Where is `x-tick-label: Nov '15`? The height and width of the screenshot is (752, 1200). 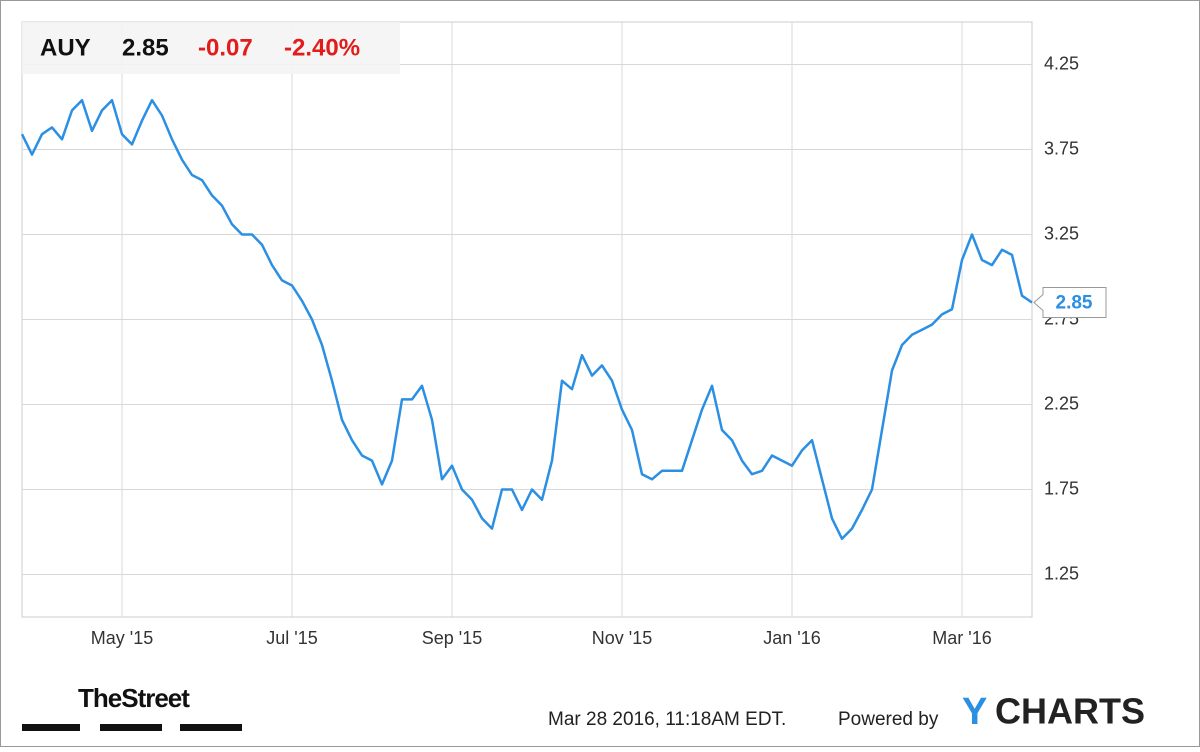 x-tick-label: Nov '15 is located at coordinates (622, 638).